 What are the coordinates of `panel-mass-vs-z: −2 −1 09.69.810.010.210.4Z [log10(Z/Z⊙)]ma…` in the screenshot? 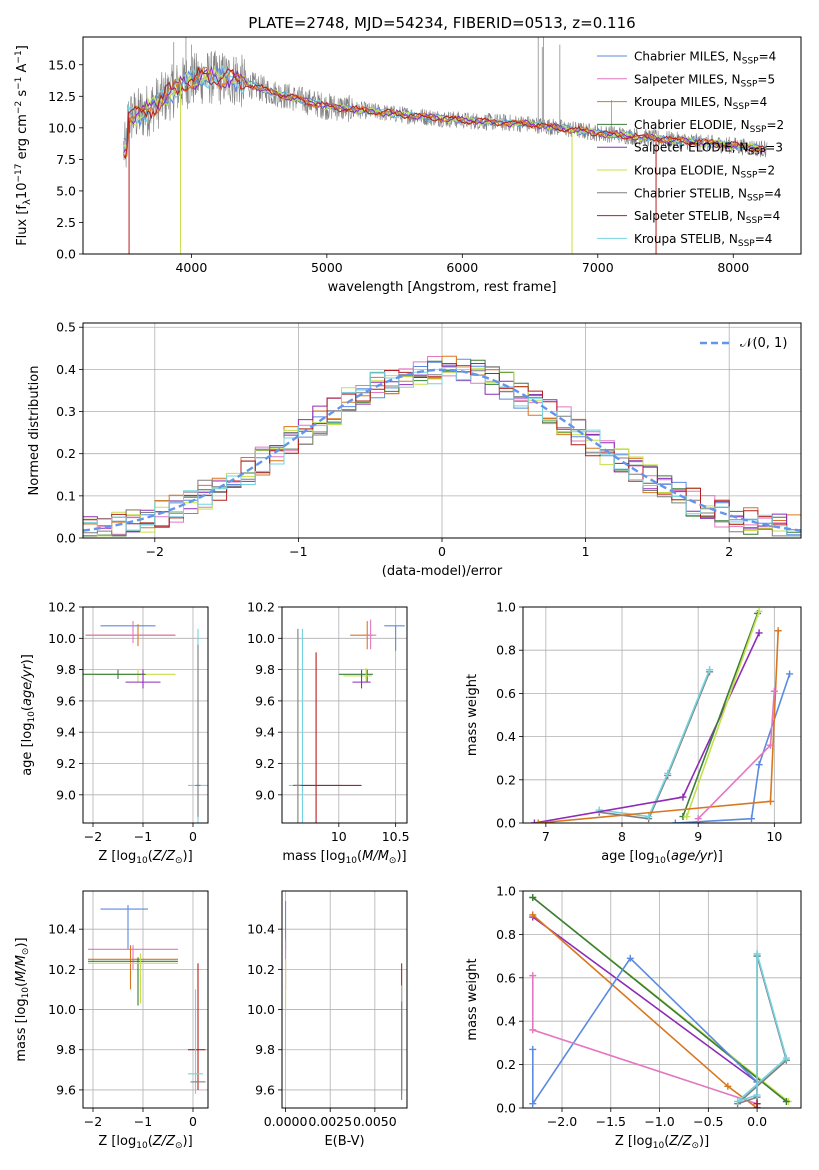 It's located at (111, 1020).